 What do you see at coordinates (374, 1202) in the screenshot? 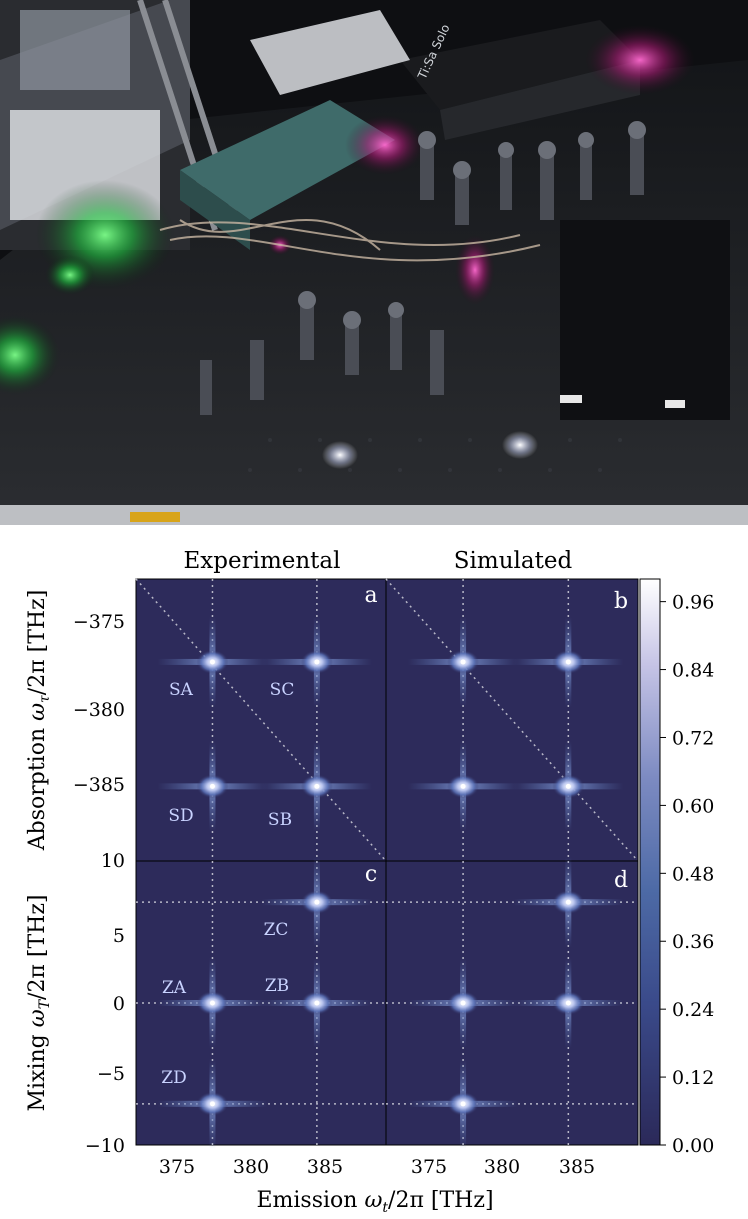
I see `x-axis-label: Emission ωt/2π [THz]` at bounding box center [374, 1202].